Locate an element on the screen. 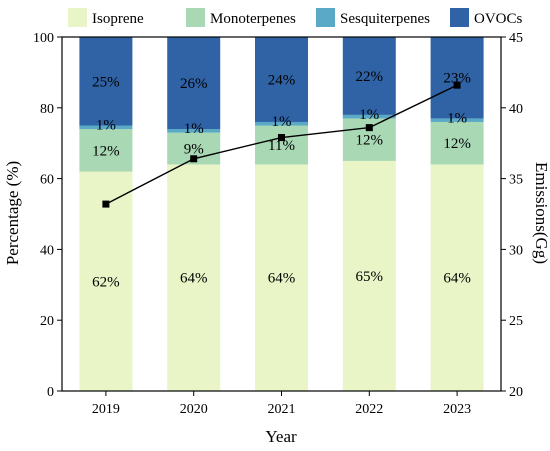 The height and width of the screenshot is (451, 550). y-tick-label: 100 is located at coordinates (43, 38).